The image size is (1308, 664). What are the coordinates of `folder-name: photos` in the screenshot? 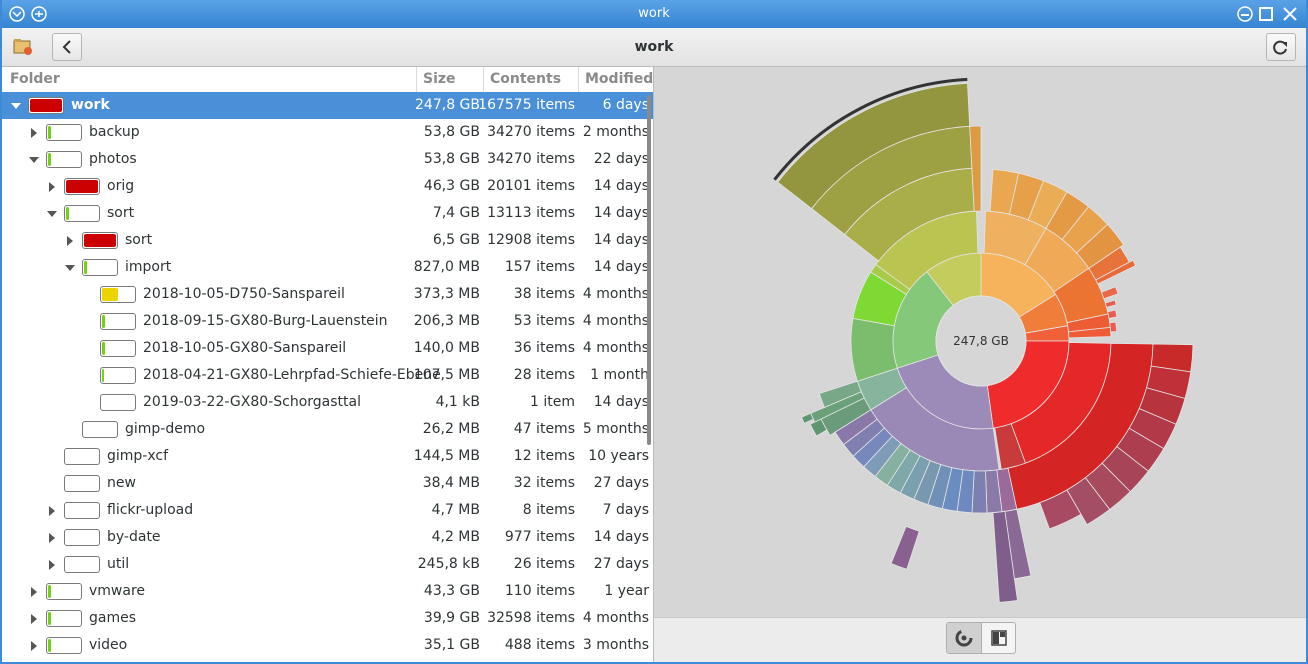 It's located at (113, 159).